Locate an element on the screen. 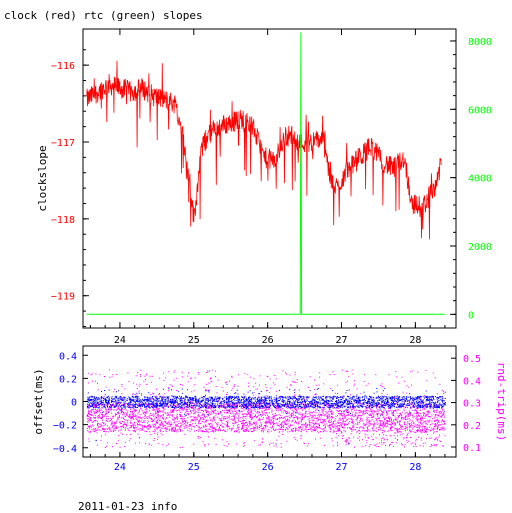 The width and height of the screenshot is (512, 513). y-tick-label: −0.4 is located at coordinates (65, 449).